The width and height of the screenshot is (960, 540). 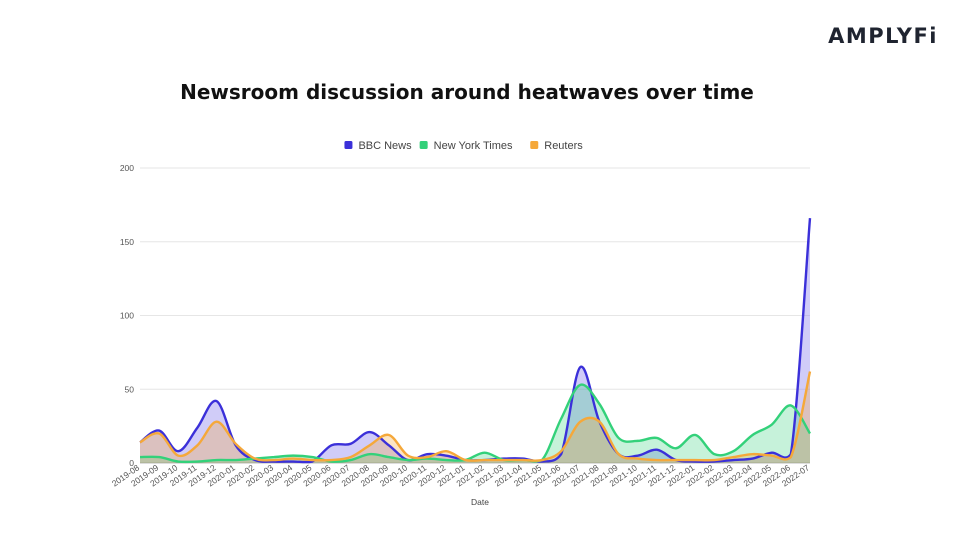 I want to click on series-line-reuters, so click(x=475, y=416).